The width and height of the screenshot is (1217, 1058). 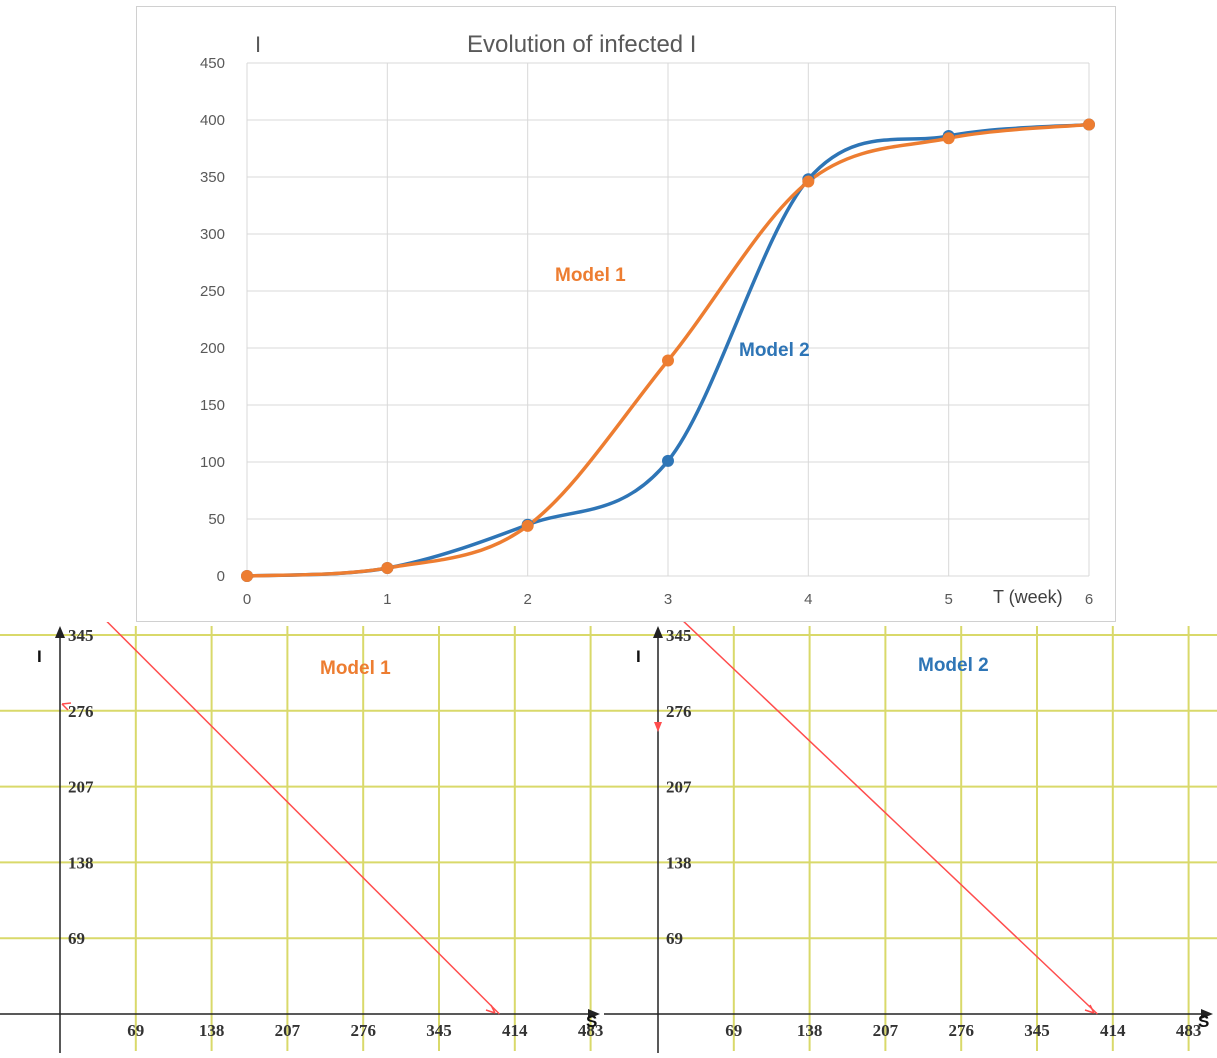 I want to click on series-label-model-1: Model 1, so click(x=590, y=275).